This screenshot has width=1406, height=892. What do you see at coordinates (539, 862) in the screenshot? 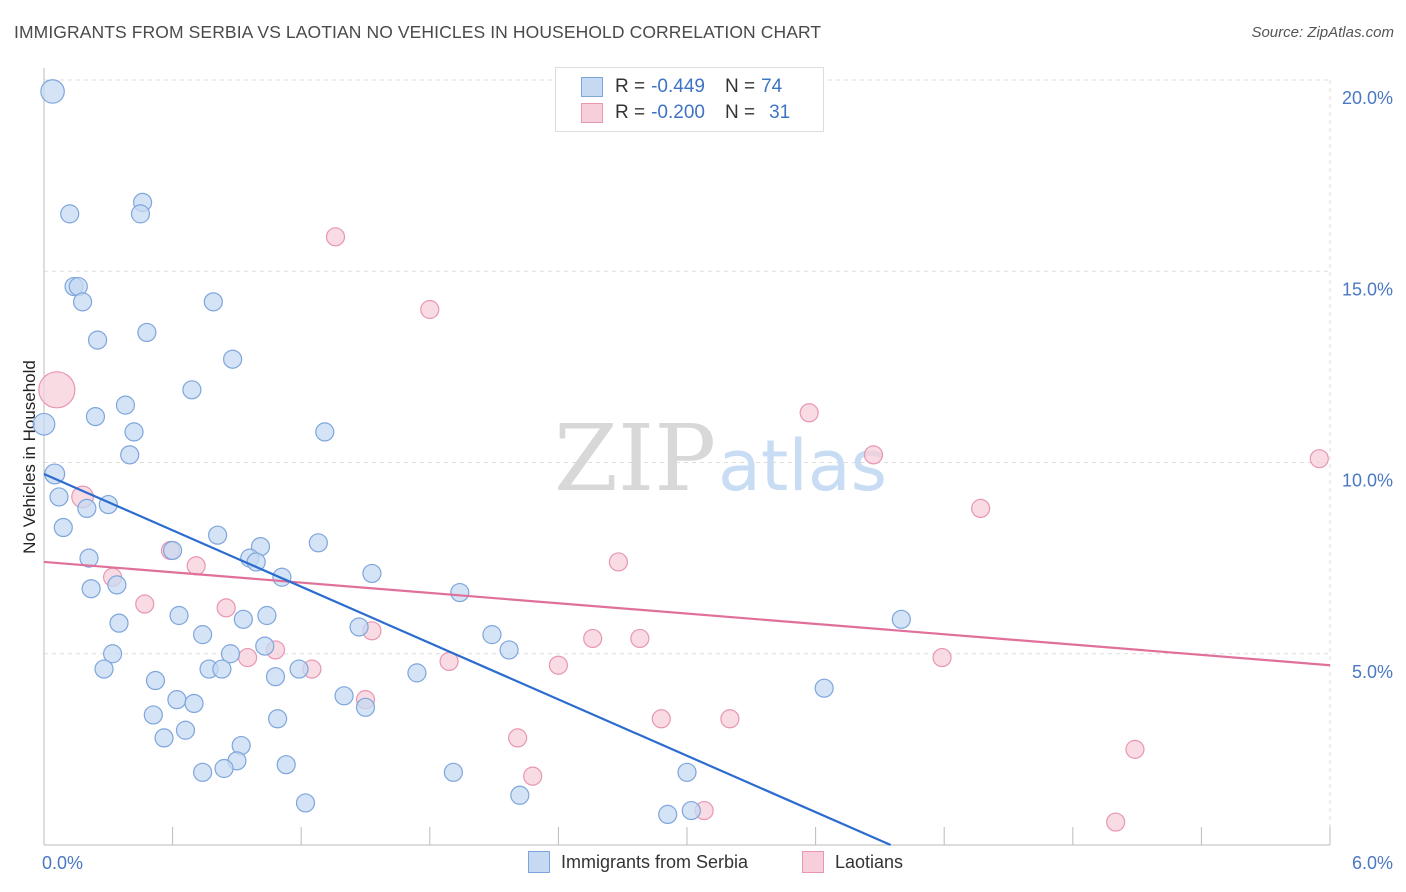
I see `bottom-legend-swatch-serbia` at bounding box center [539, 862].